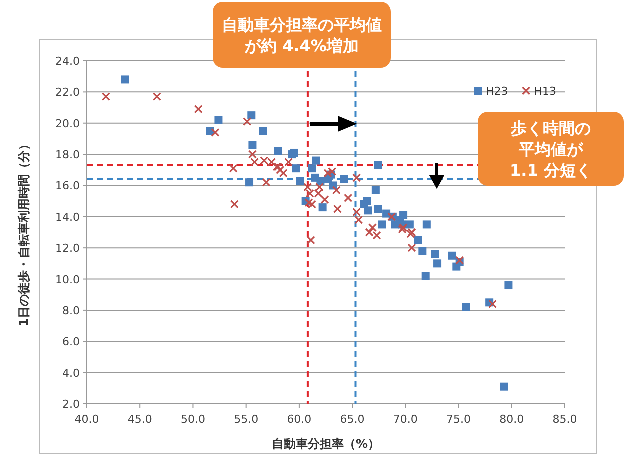  Describe the element at coordinates (459, 419) in the screenshot. I see `x-tick-label: 75.0` at that location.